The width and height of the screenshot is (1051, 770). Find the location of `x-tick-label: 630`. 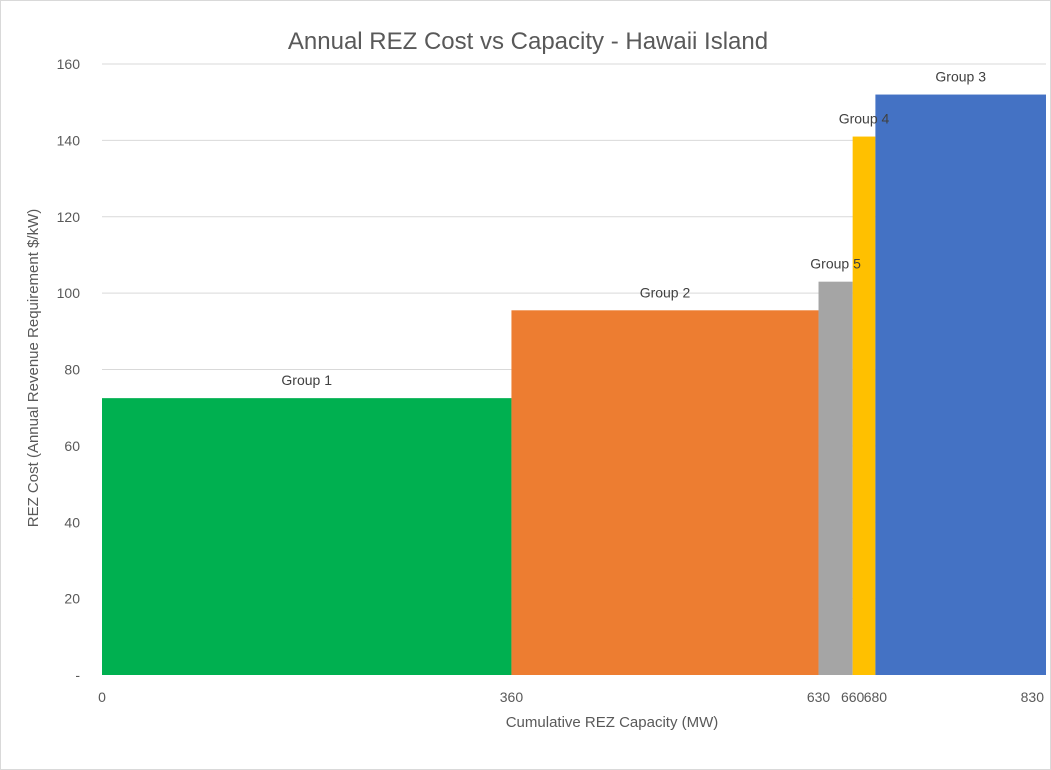

x-tick-label: 630 is located at coordinates (819, 697).